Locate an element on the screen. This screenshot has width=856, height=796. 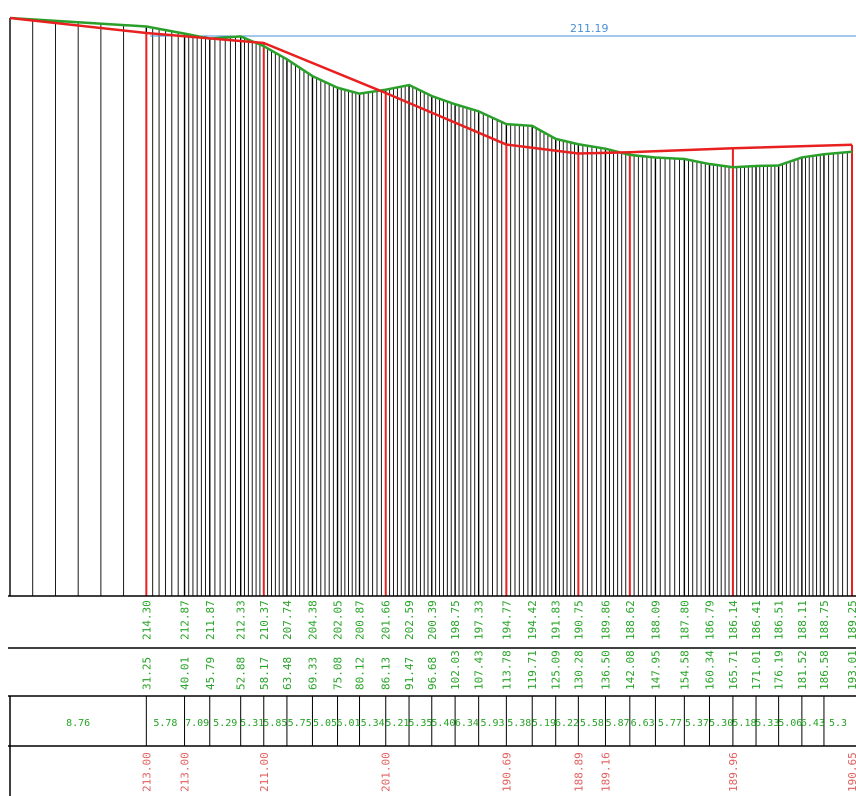
distance-label: 86.13 is located at coordinates (386, 673).